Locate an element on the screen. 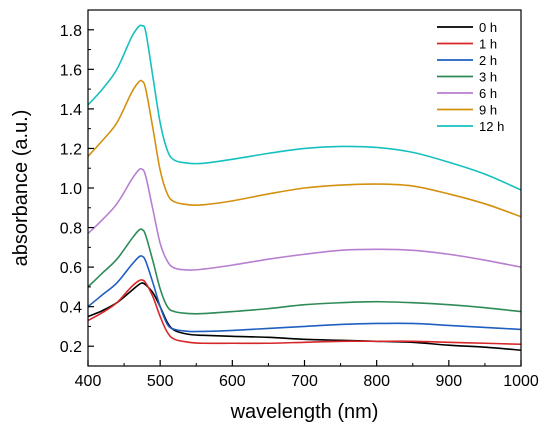 This screenshot has width=550, height=427. series-line-2h is located at coordinates (304, 294).